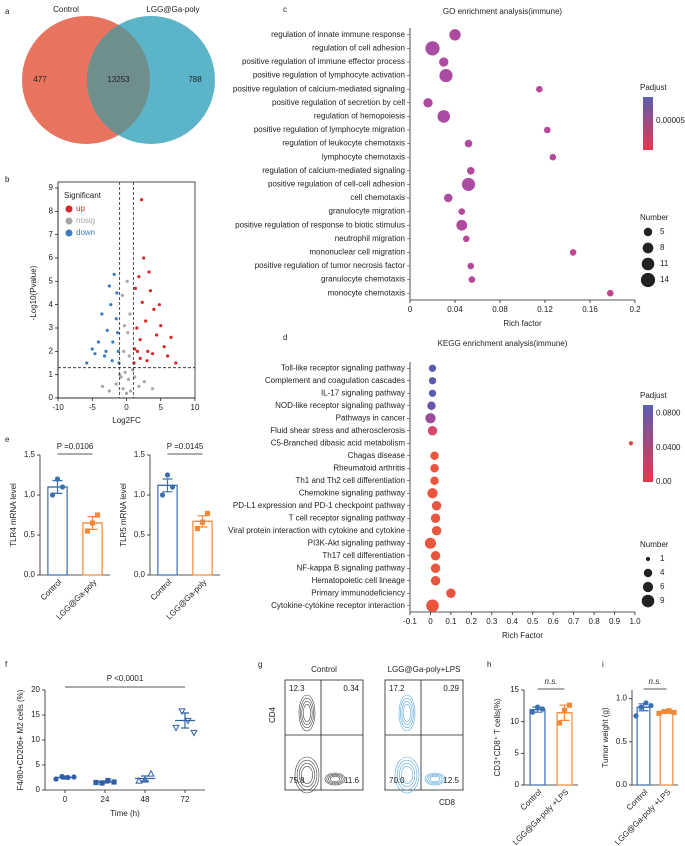  Describe the element at coordinates (38, 764) in the screenshot. I see `y-tick-label: 5` at that location.